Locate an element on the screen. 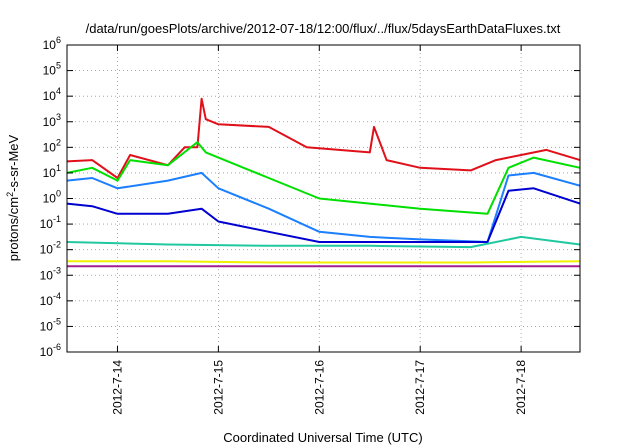 Image resolution: width=640 pixels, height=448 pixels. y-tick-label: 10⁻⁴ is located at coordinates (50, 299).